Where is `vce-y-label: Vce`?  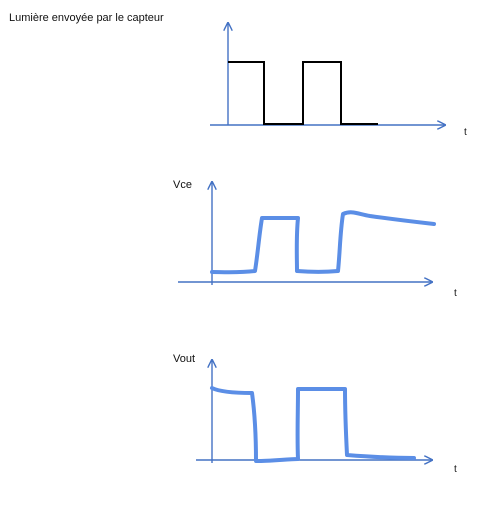 vce-y-label: Vce is located at coordinates (182, 185).